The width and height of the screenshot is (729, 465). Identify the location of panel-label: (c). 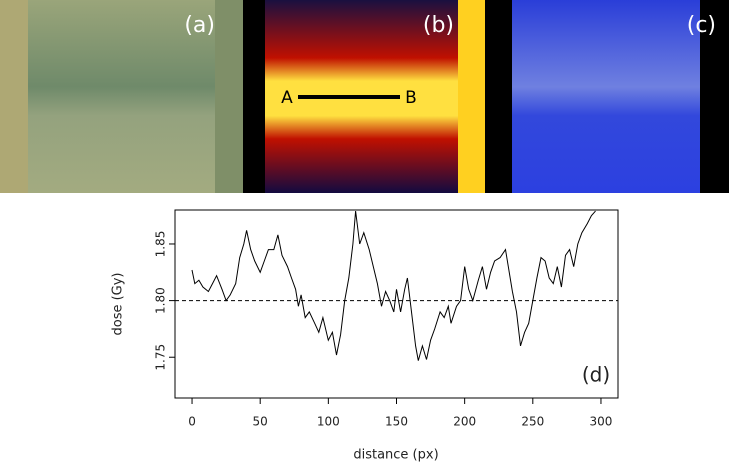
(701, 25).